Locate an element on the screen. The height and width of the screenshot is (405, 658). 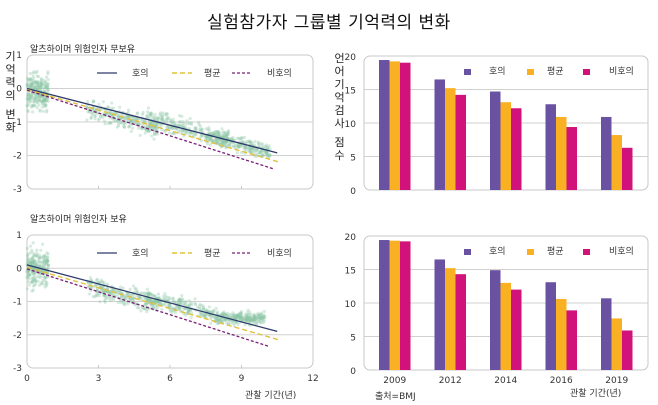
scatter-points is located at coordinates (148, 114).